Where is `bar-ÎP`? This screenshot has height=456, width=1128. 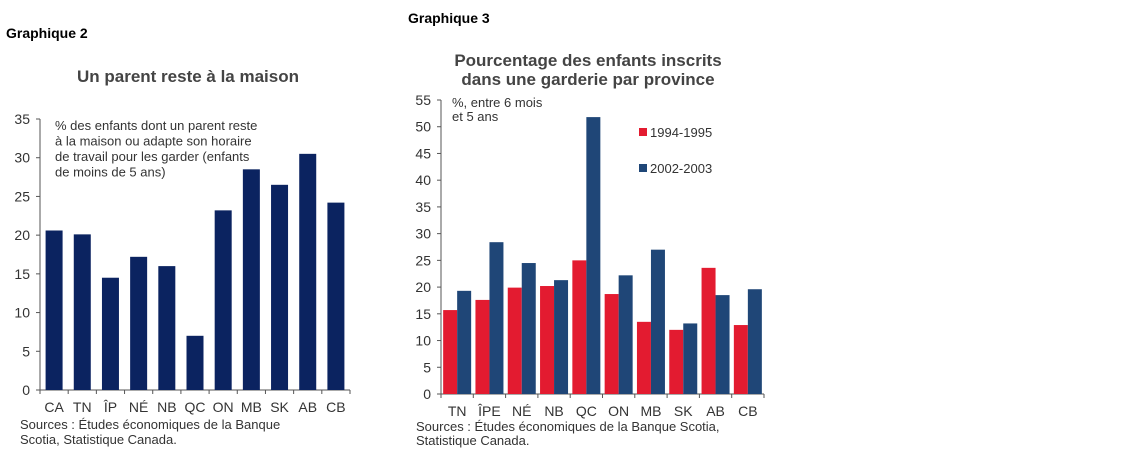
bar-ÎP is located at coordinates (110, 333).